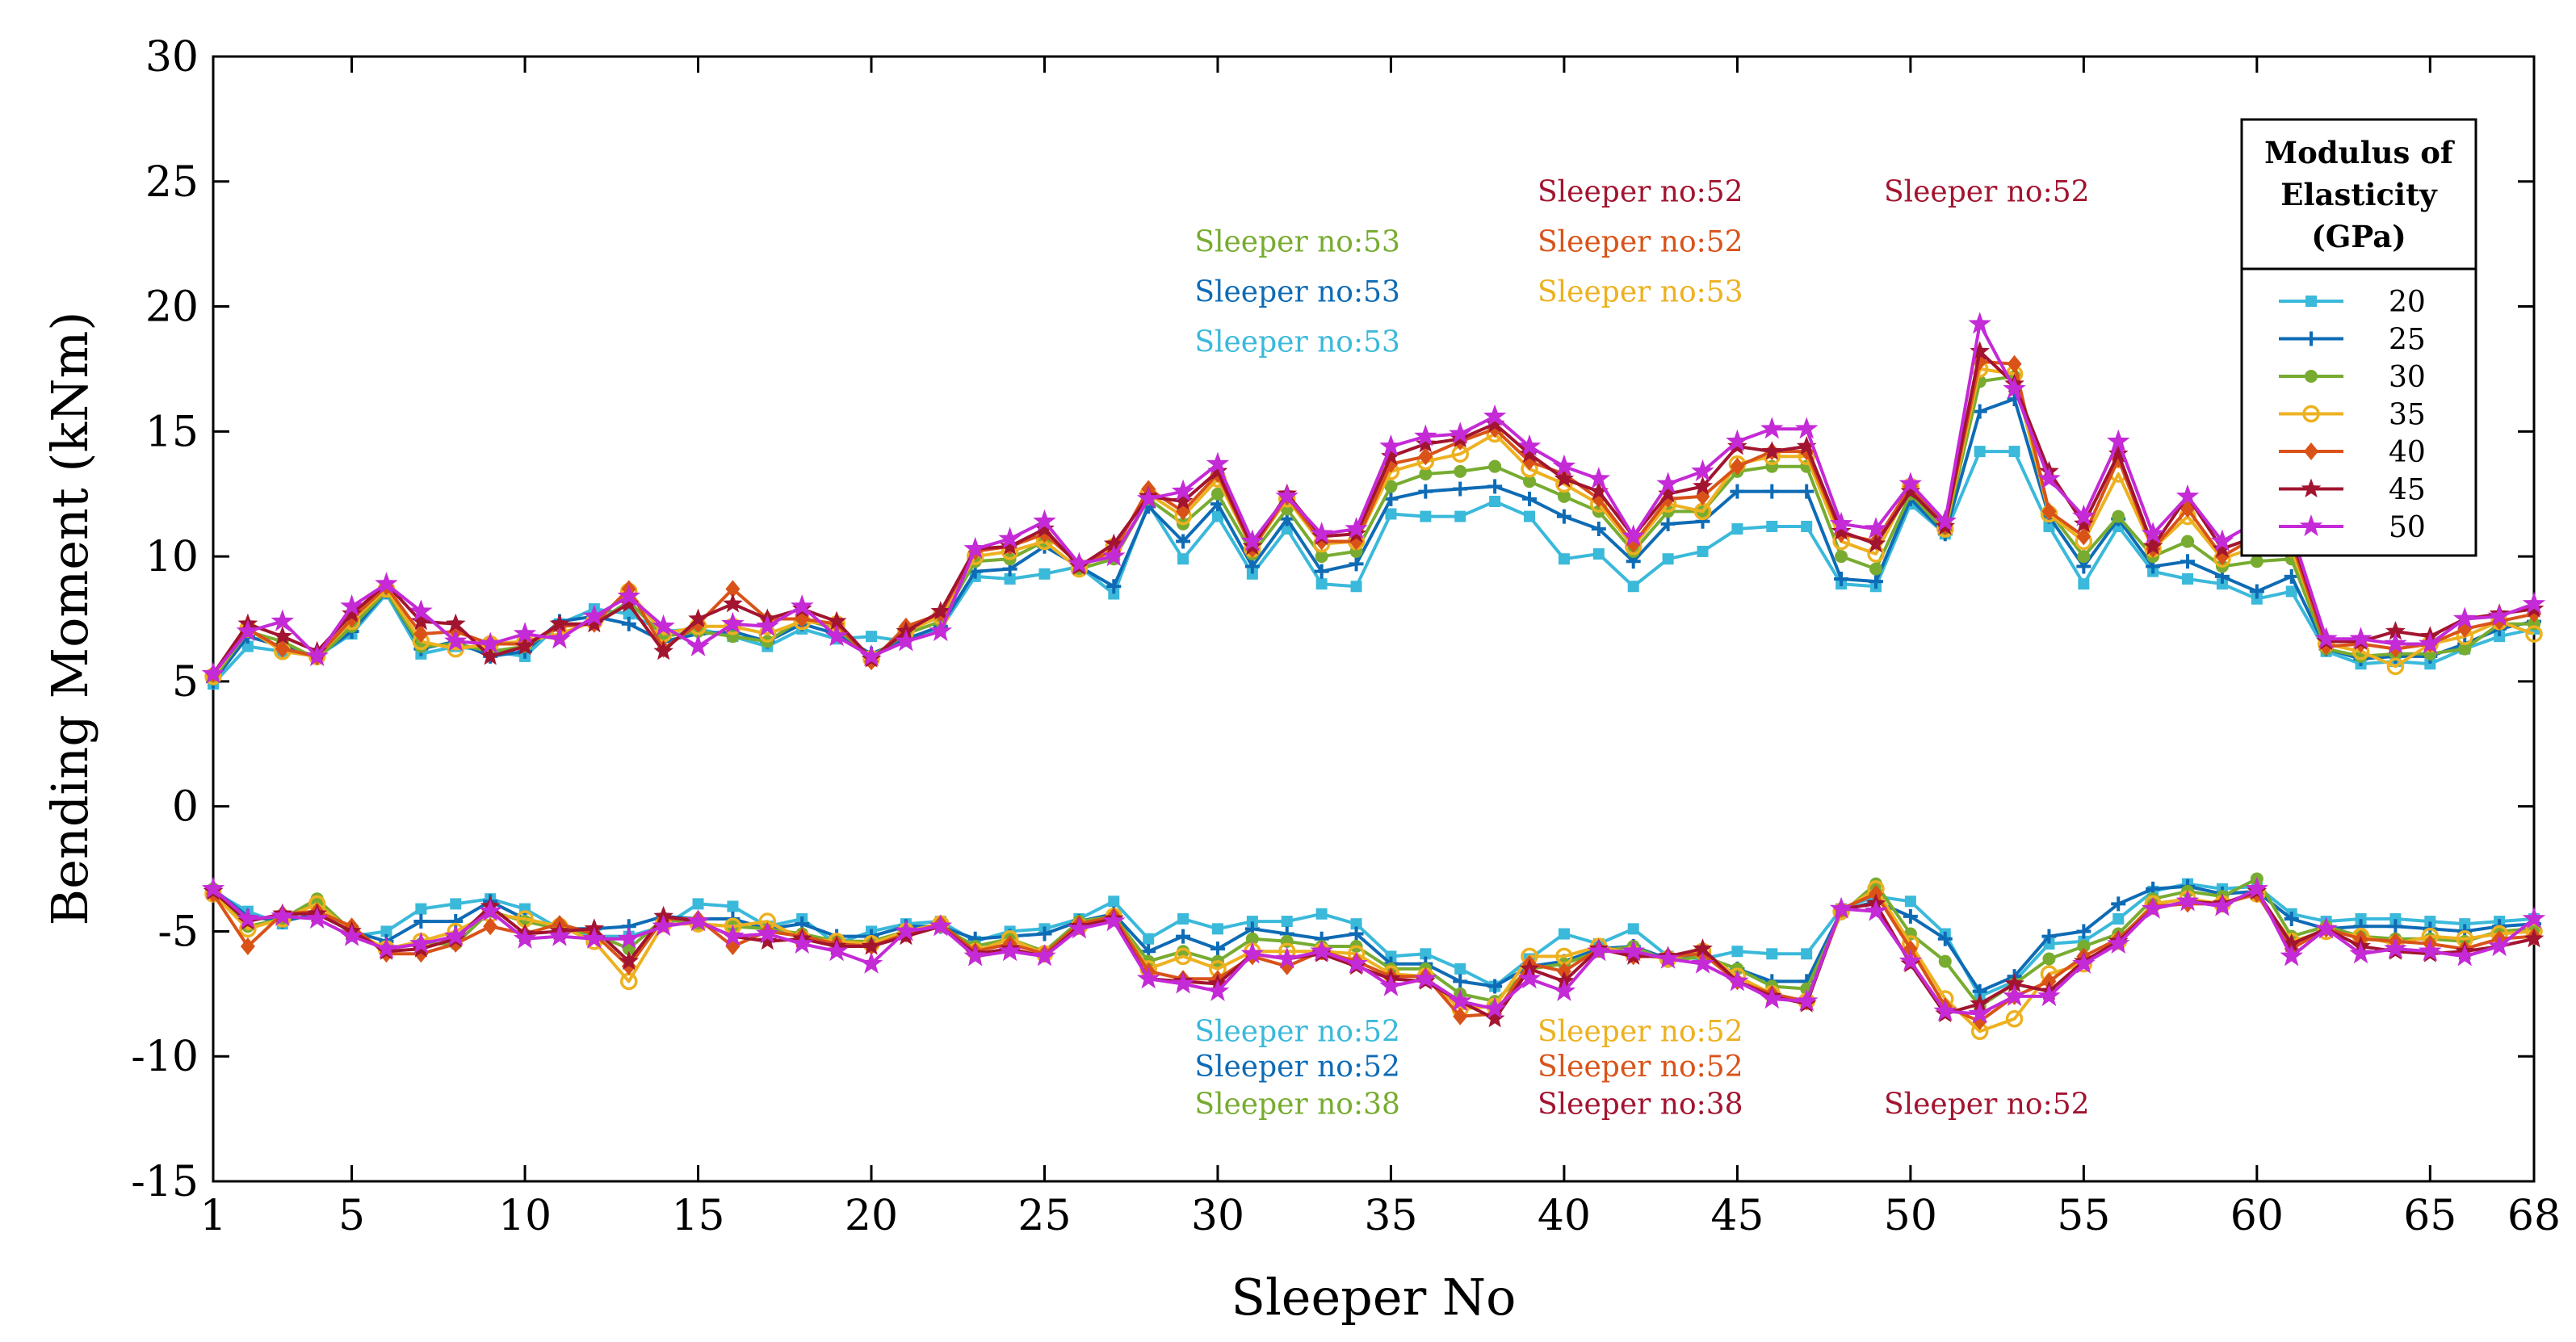 Image resolution: width=2576 pixels, height=1342 pixels. What do you see at coordinates (1737, 1216) in the screenshot?
I see `x-tick-label: 45` at bounding box center [1737, 1216].